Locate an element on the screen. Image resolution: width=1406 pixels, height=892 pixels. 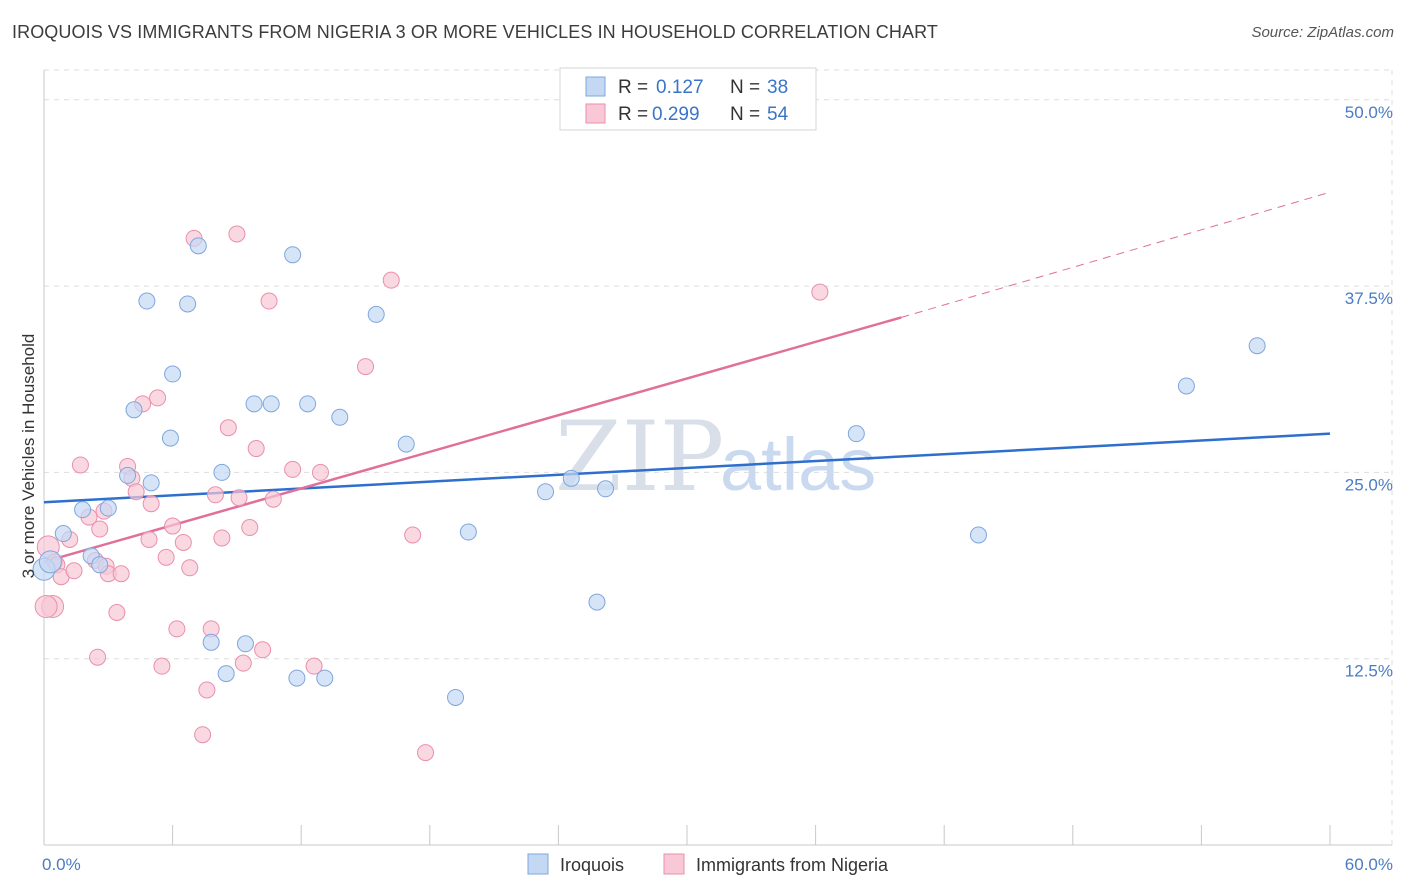
legend-r-value-2: 0.299 is located at coordinates (676, 114).